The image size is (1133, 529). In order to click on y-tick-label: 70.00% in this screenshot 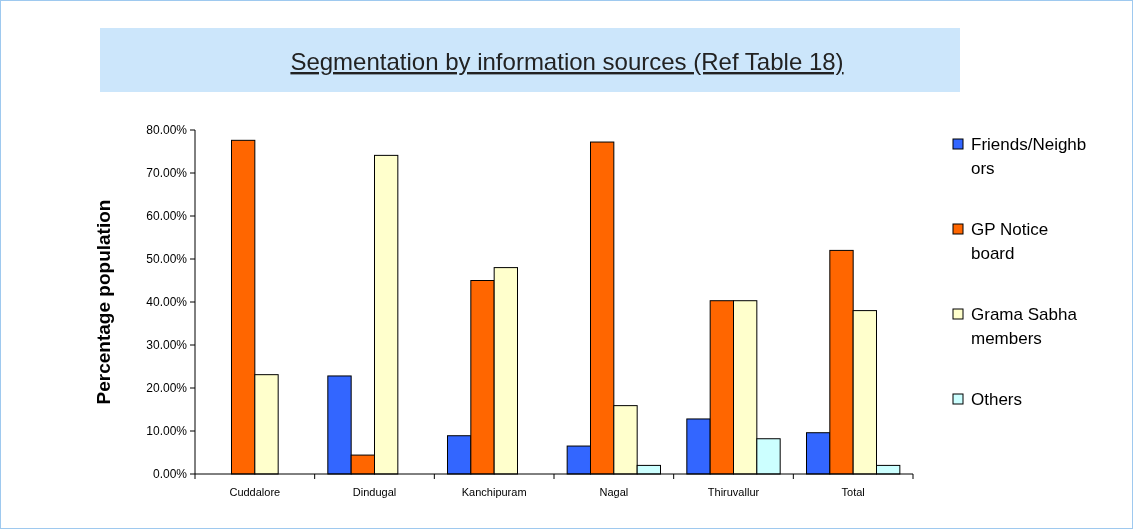, I will do `click(167, 173)`.